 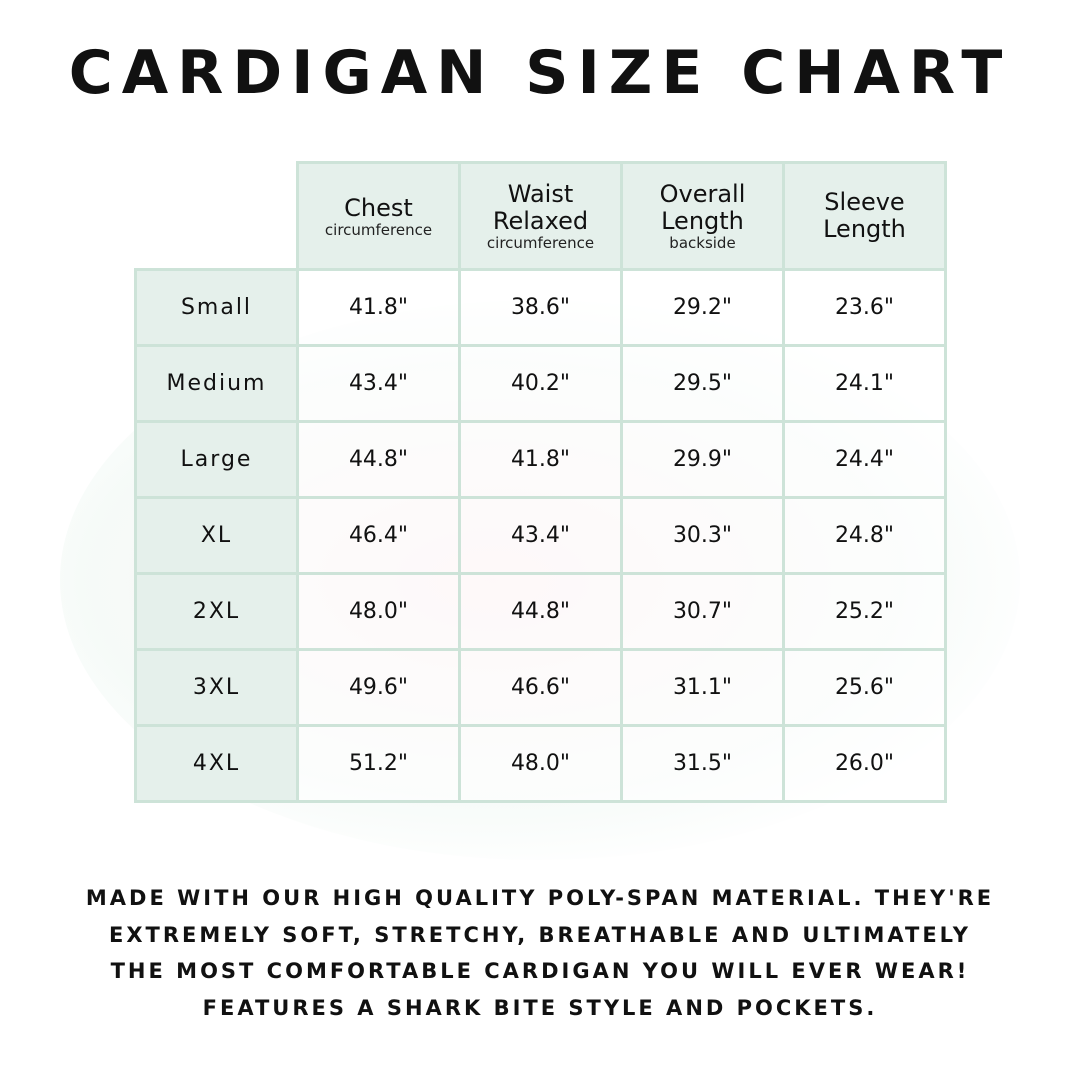 What do you see at coordinates (864, 216) in the screenshot?
I see `header-sleeve-length: Sleeve Length` at bounding box center [864, 216].